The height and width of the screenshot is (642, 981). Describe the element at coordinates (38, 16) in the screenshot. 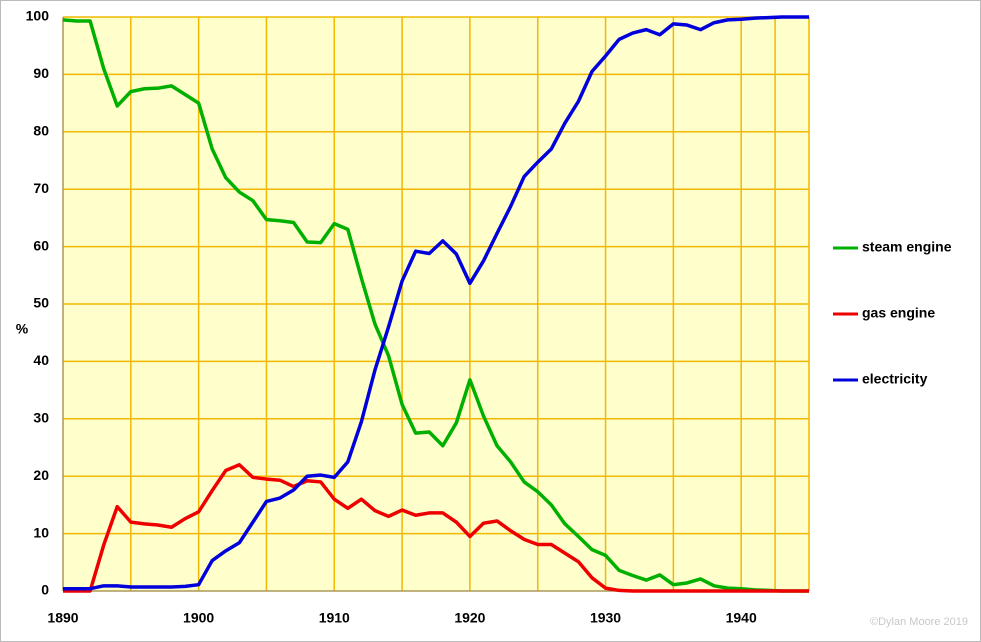

I see `y-tick-label: 100` at that location.